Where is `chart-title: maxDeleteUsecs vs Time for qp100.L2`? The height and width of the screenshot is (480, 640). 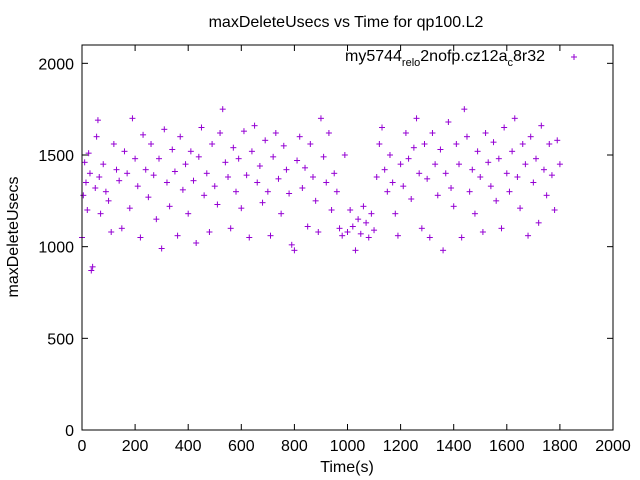
chart-title: maxDeleteUsecs vs Time for qp100.L2 is located at coordinates (346, 22).